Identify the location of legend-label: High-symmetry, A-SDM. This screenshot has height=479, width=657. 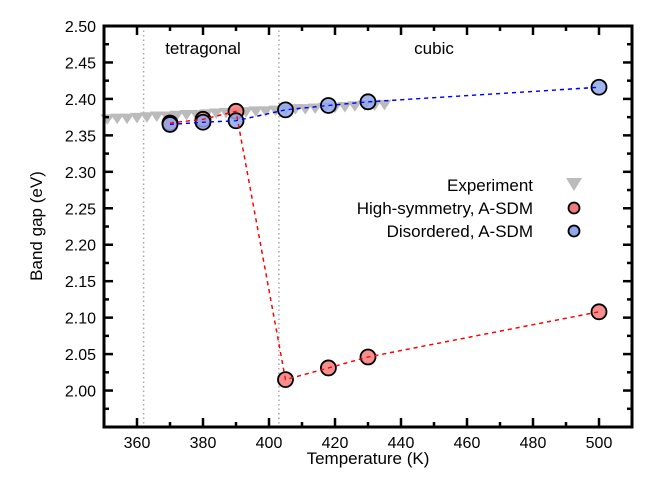
(445, 208).